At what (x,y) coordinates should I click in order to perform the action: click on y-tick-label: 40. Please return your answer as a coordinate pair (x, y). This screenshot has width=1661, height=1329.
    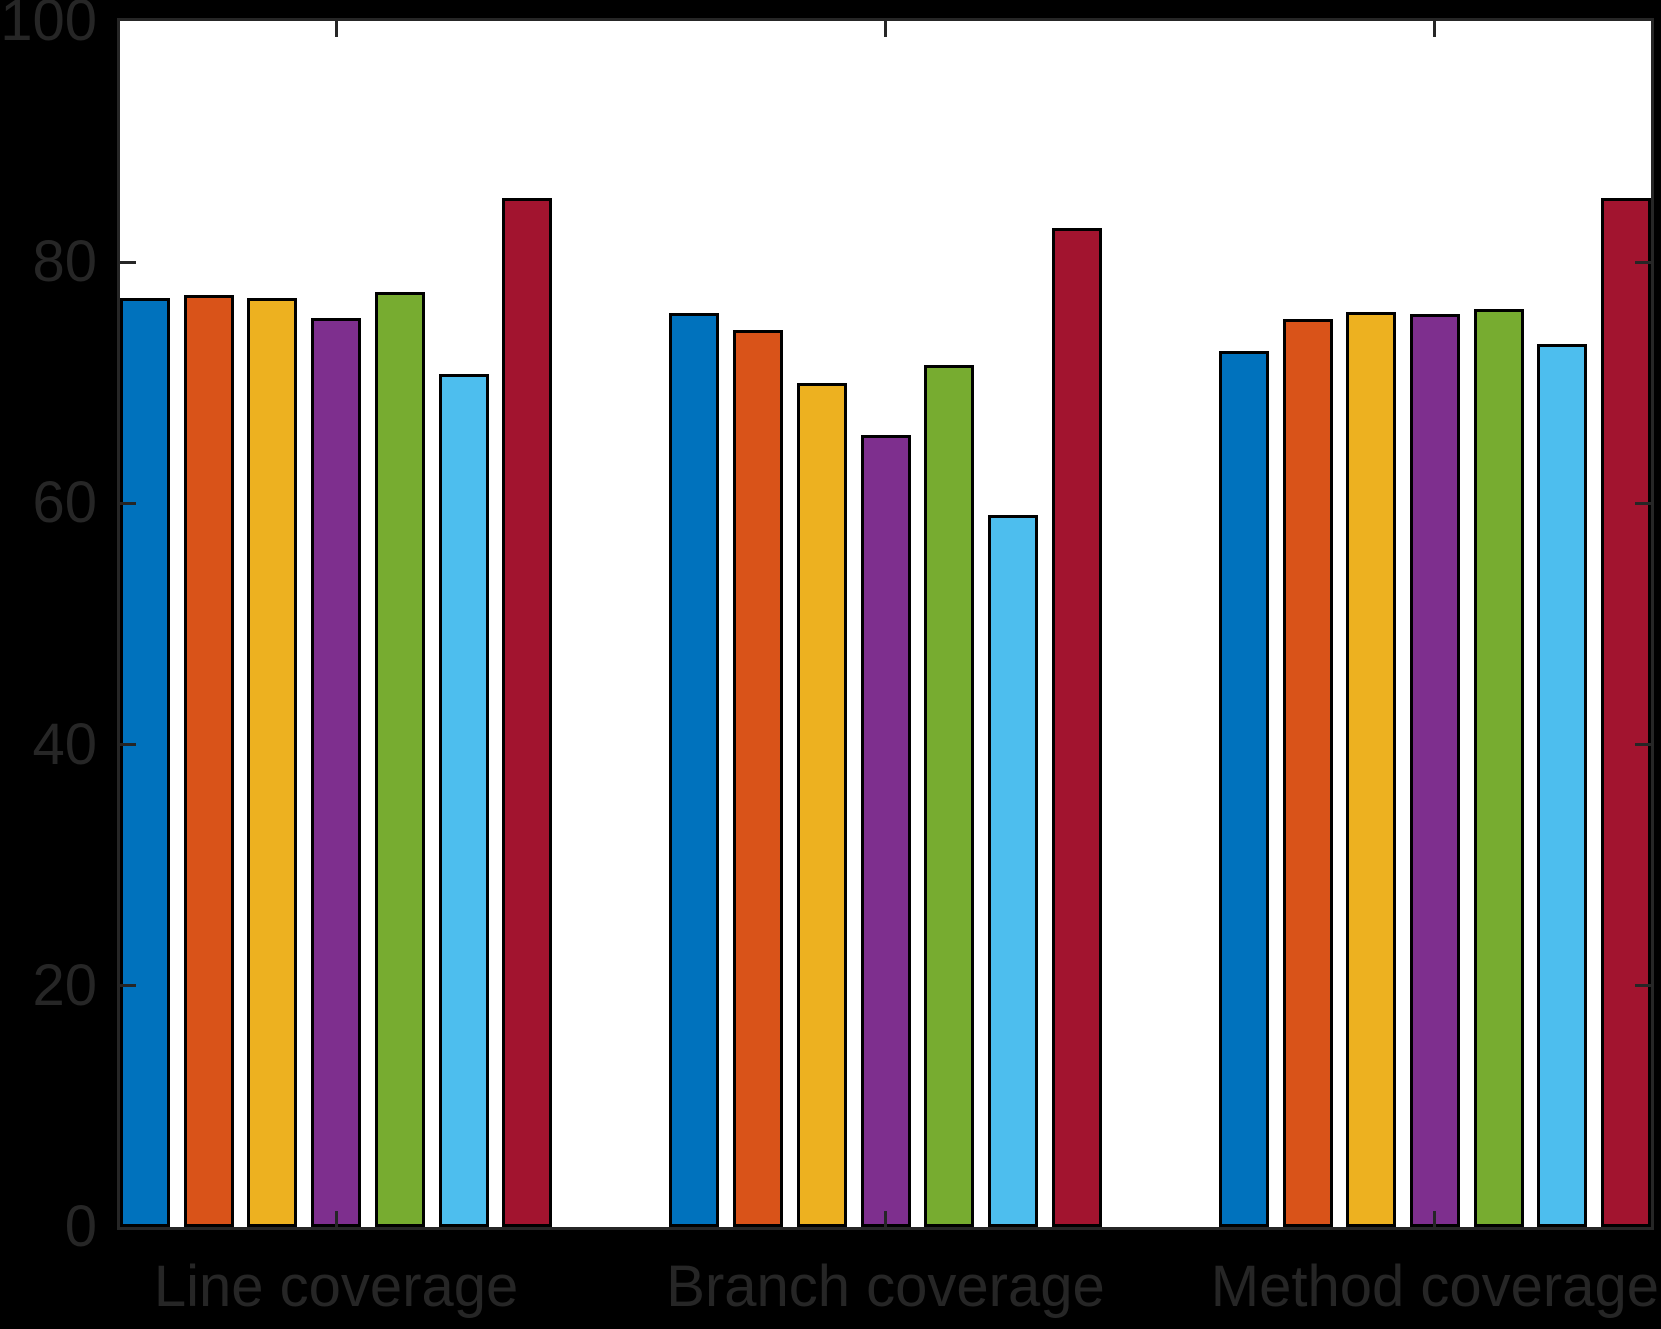
    Looking at the image, I should click on (64, 744).